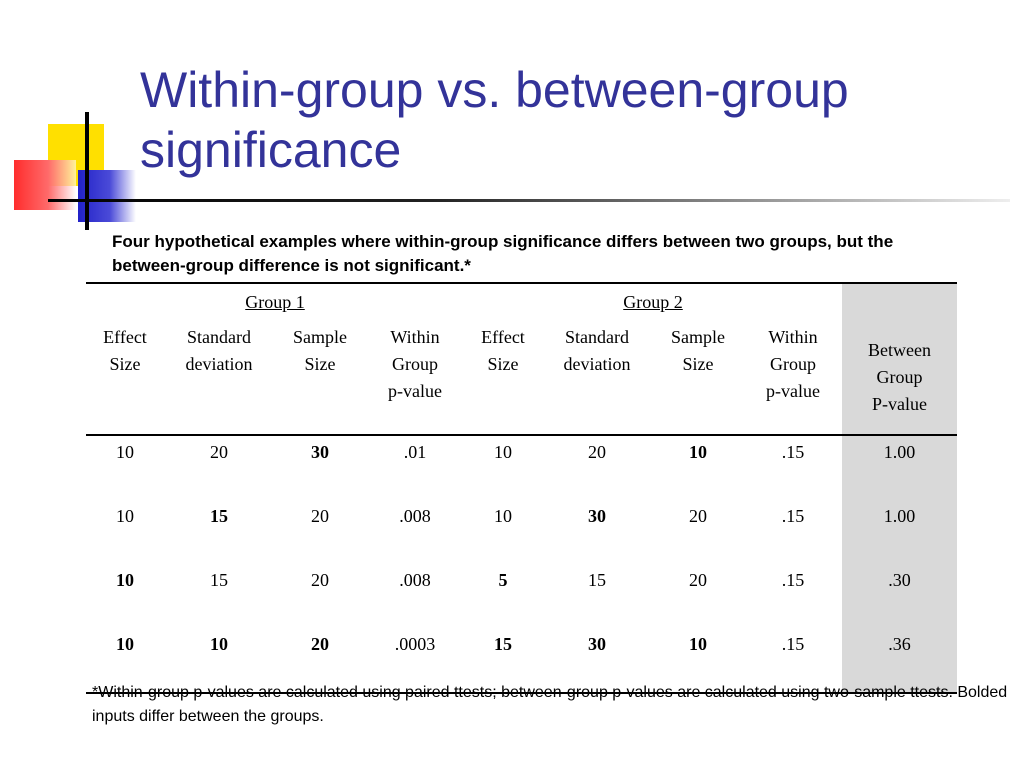 This screenshot has width=1024, height=768. I want to click on column-header-line: Between, so click(899, 349).